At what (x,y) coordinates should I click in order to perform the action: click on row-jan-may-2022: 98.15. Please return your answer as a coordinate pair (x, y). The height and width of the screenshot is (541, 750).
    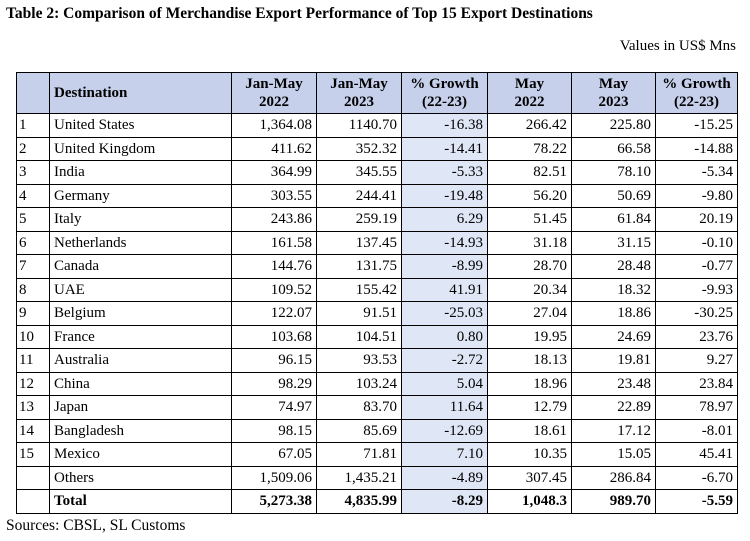
    Looking at the image, I should click on (274, 430).